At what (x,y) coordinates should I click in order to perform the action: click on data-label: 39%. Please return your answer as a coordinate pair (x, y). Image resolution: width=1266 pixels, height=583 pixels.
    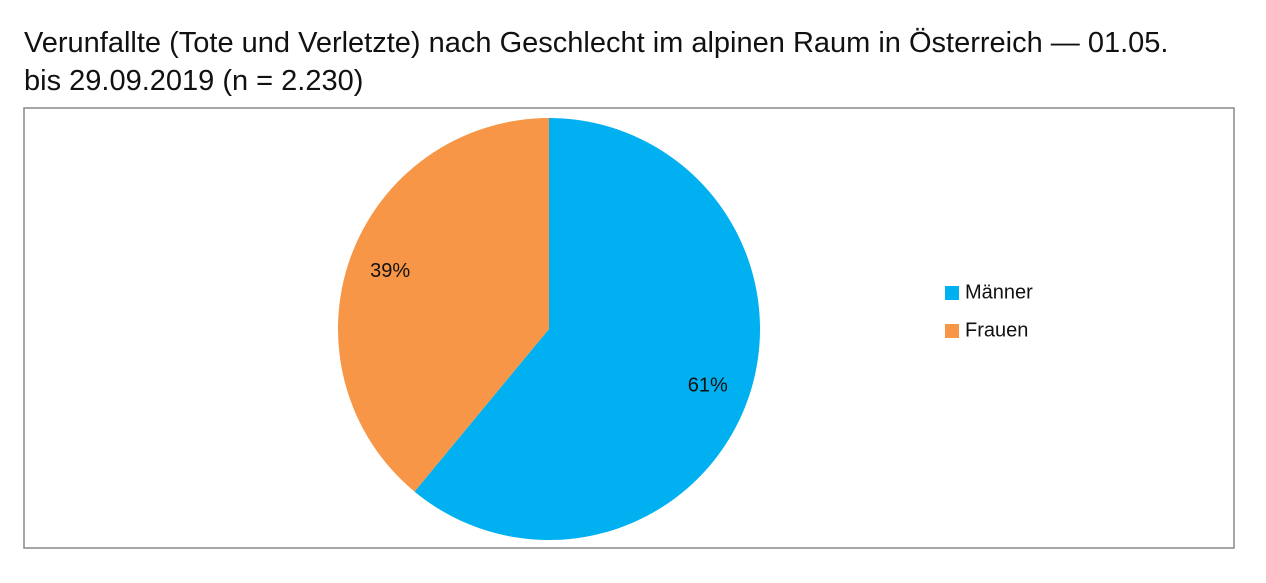
    Looking at the image, I should click on (390, 271).